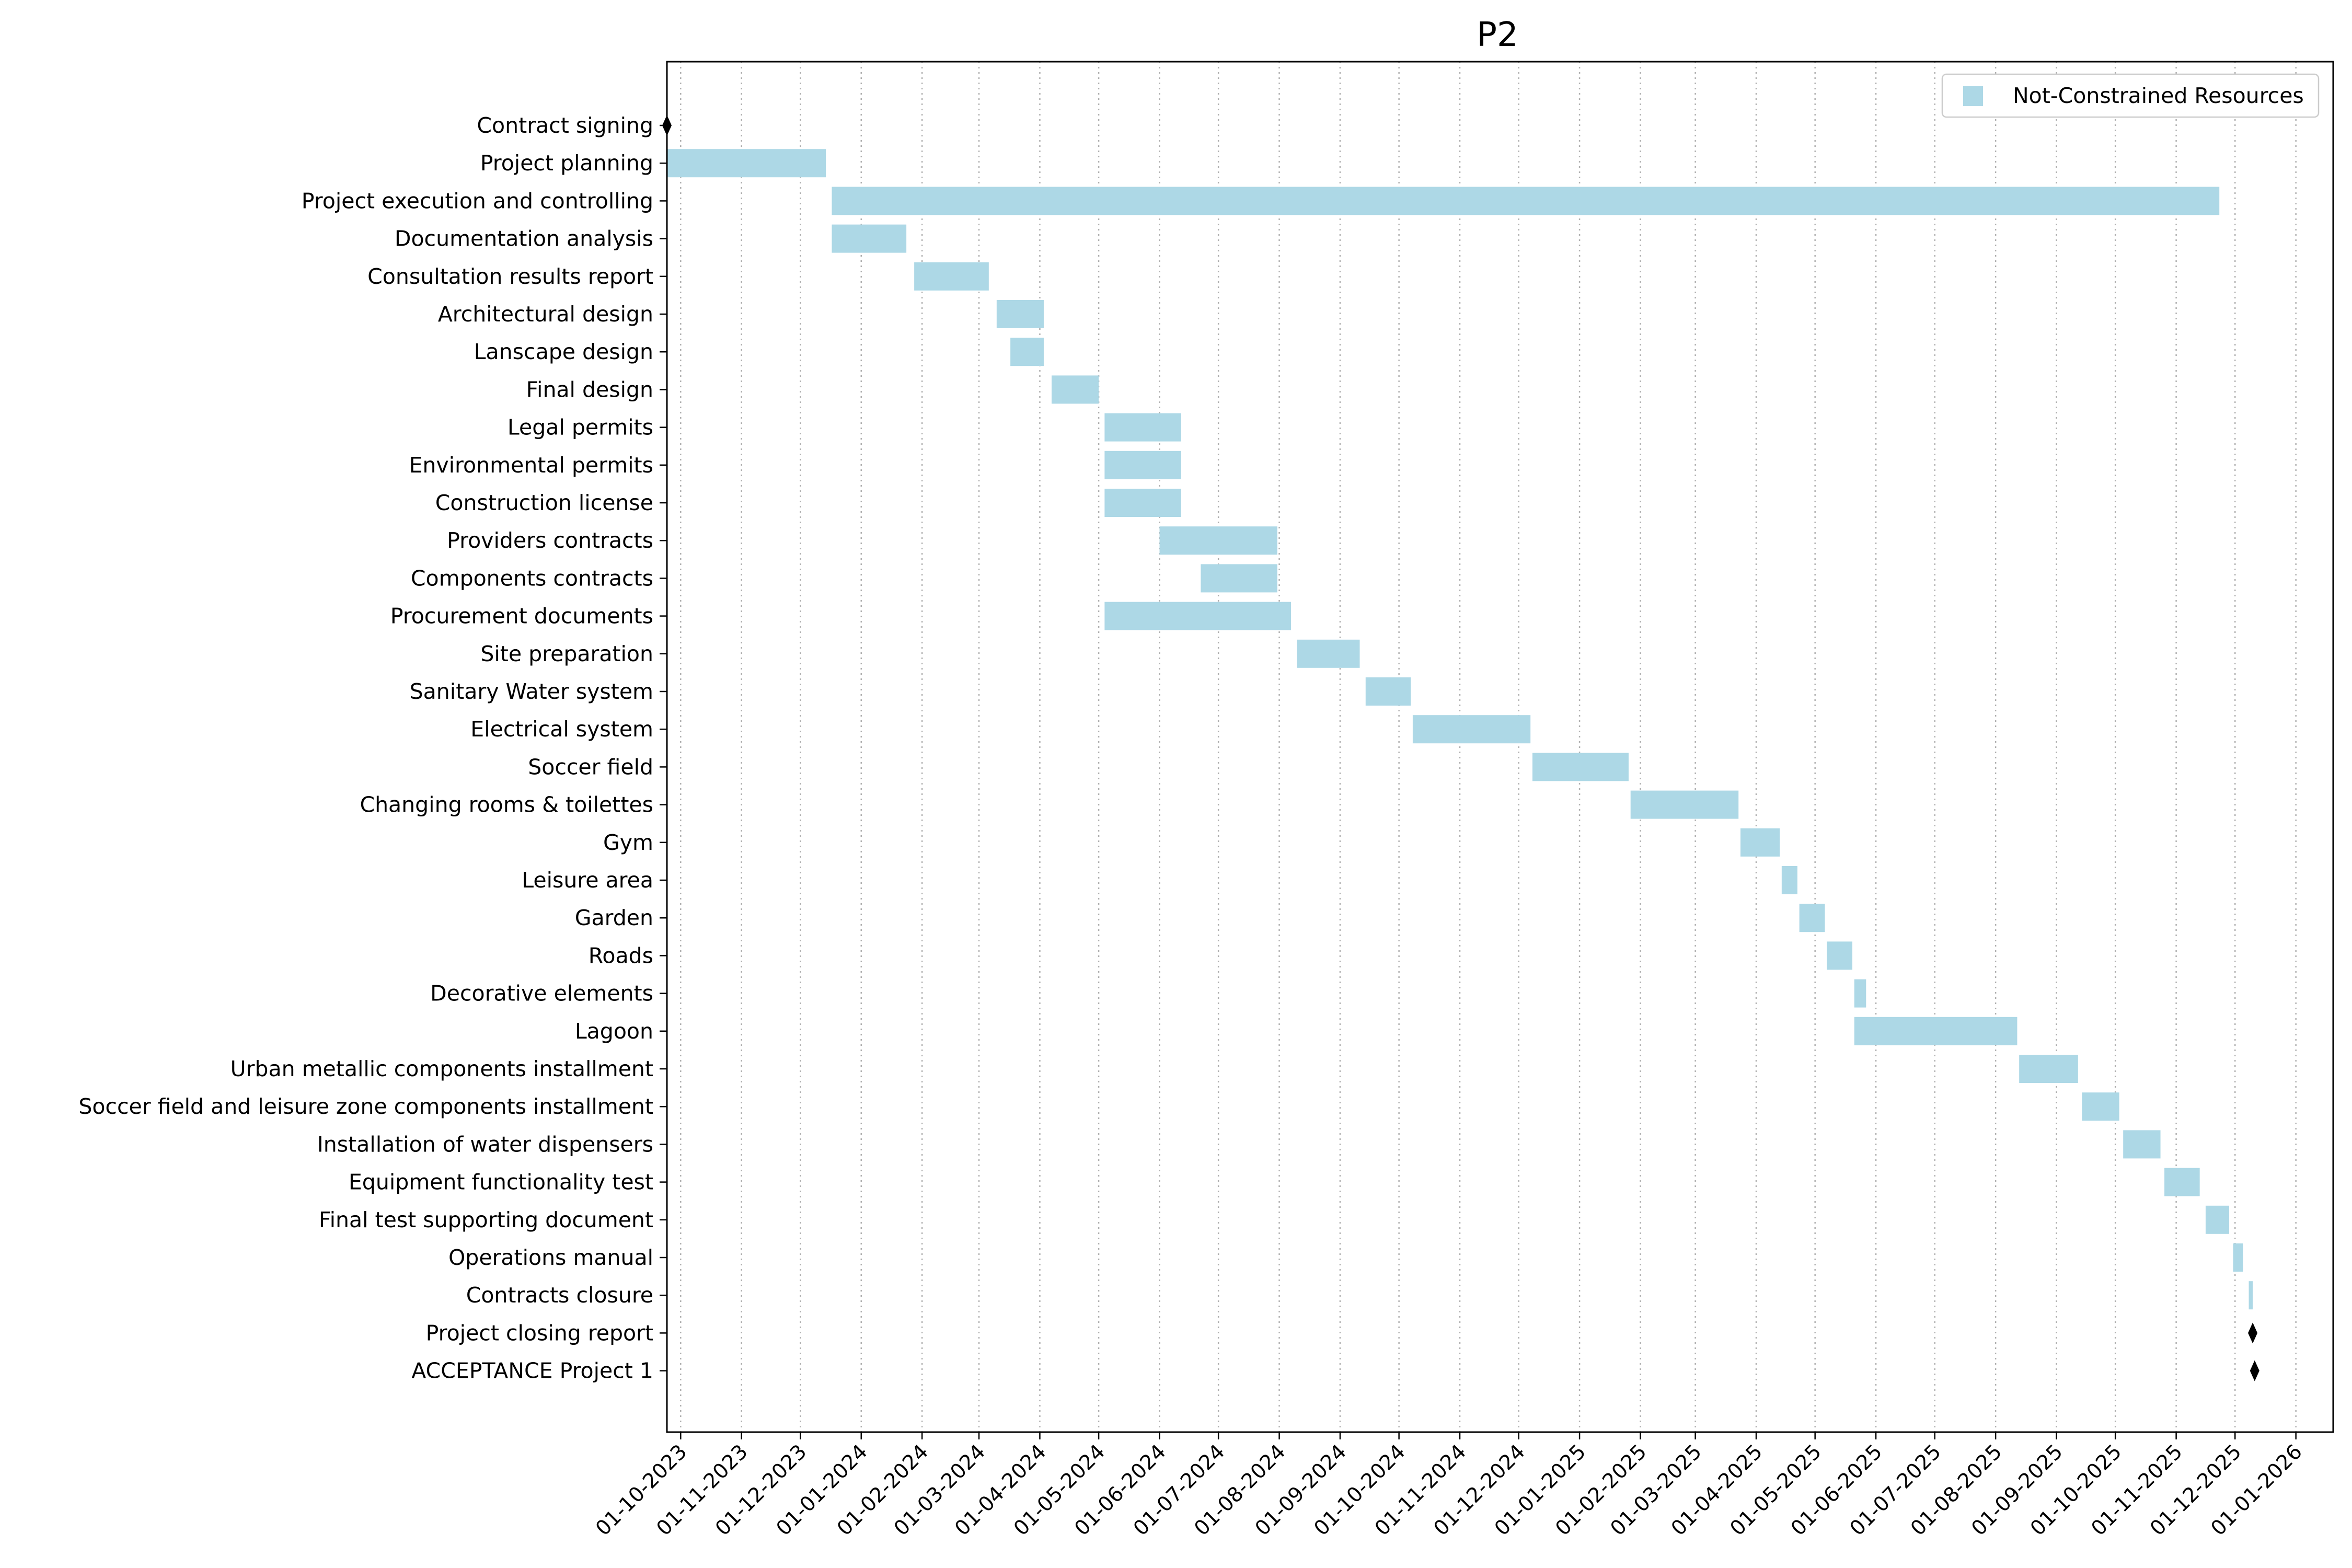  Describe the element at coordinates (441, 1068) in the screenshot. I see `task-label: Urban metallic components installment` at that location.